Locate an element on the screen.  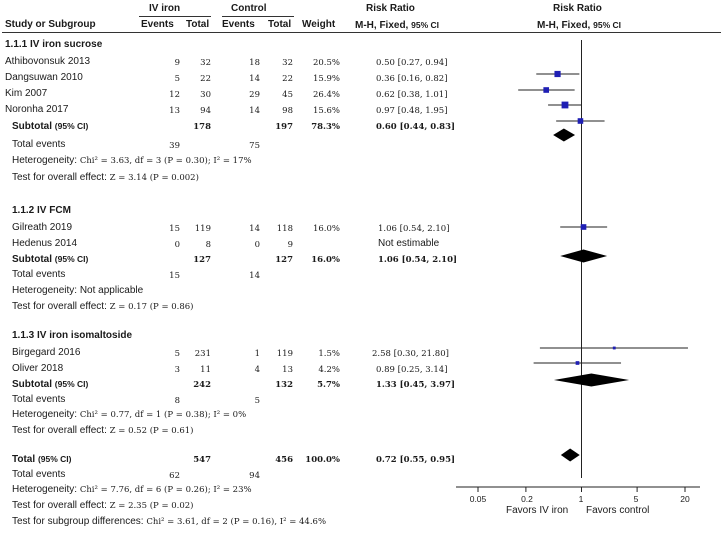
total-2: 45 is located at coordinates (287, 95).